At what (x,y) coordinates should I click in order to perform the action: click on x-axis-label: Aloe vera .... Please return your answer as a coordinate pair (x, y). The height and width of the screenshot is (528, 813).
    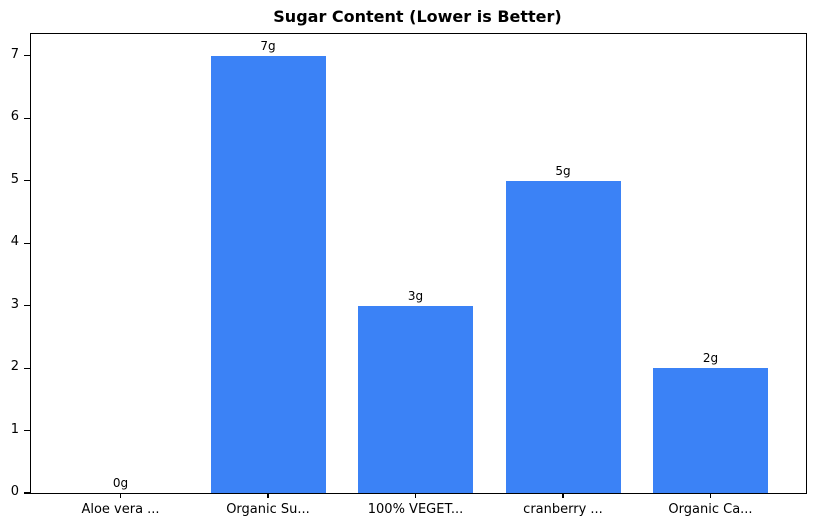
    Looking at the image, I should click on (120, 509).